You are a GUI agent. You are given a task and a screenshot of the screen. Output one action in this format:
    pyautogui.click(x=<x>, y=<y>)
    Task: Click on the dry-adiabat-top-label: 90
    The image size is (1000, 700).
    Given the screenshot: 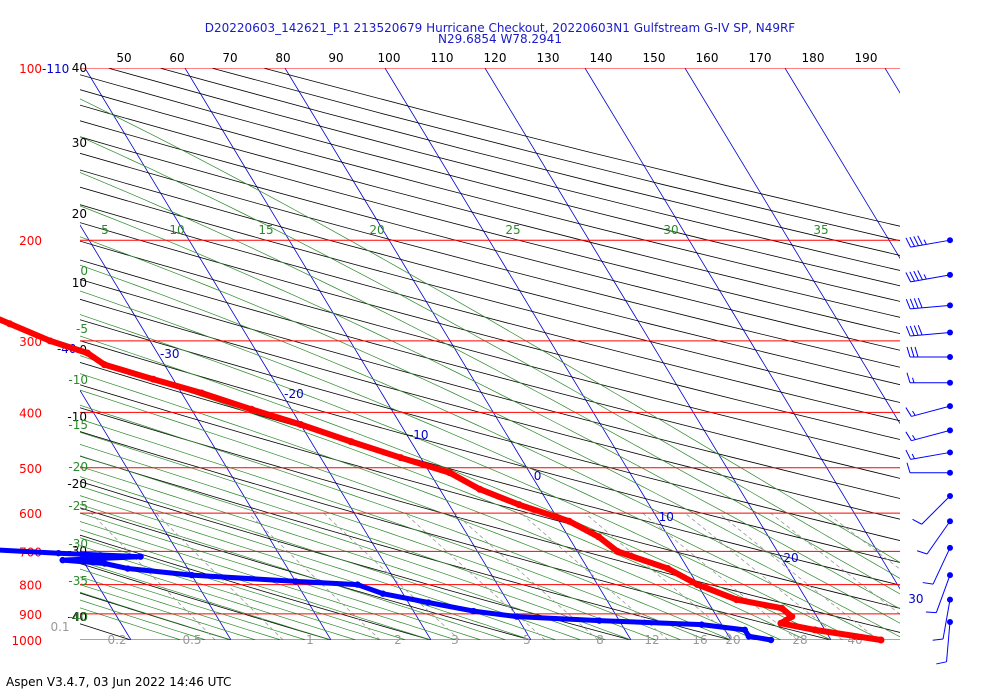 What is the action you would take?
    pyautogui.click(x=335, y=58)
    